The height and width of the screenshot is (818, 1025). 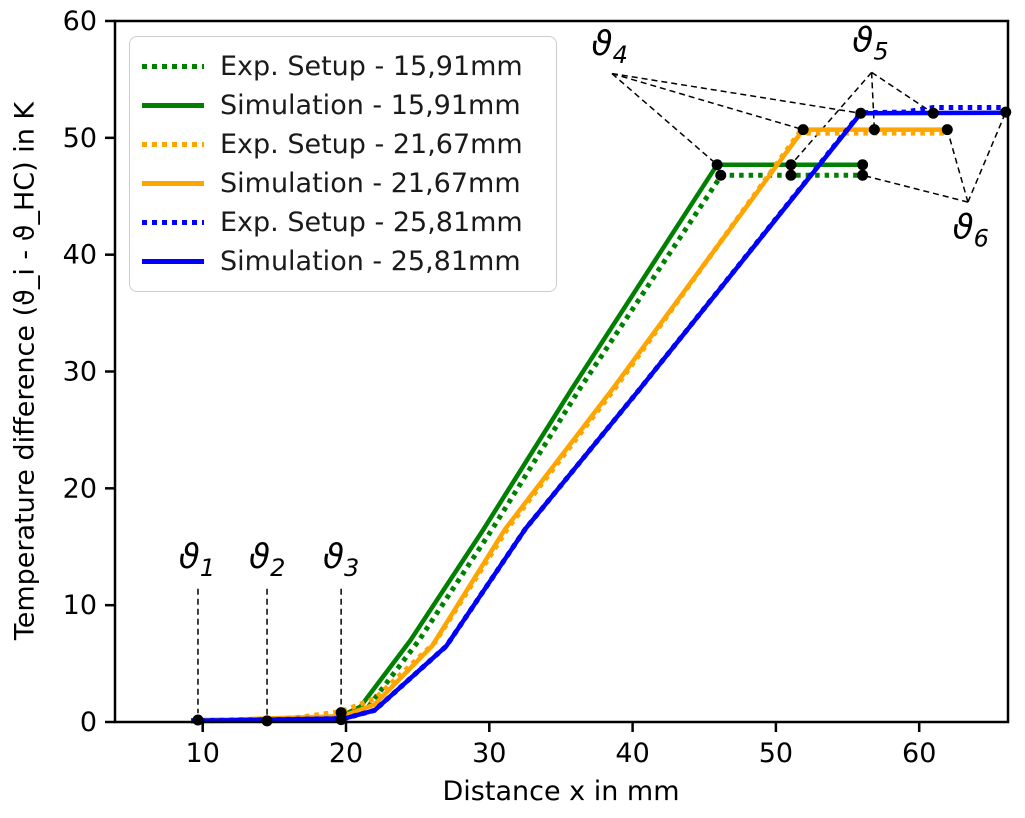 I want to click on legend-label: Simulation - 25,81mm, so click(x=370, y=261).